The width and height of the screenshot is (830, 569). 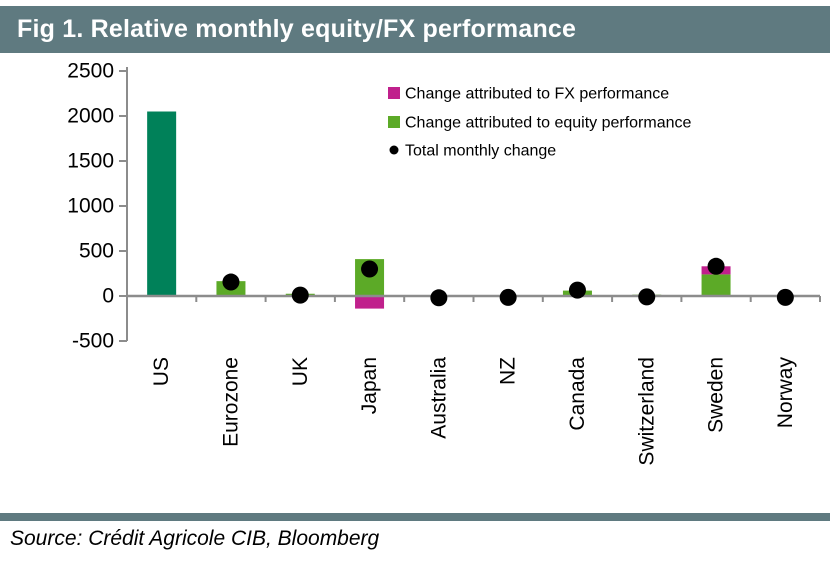 What do you see at coordinates (785, 297) in the screenshot?
I see `dot-norway` at bounding box center [785, 297].